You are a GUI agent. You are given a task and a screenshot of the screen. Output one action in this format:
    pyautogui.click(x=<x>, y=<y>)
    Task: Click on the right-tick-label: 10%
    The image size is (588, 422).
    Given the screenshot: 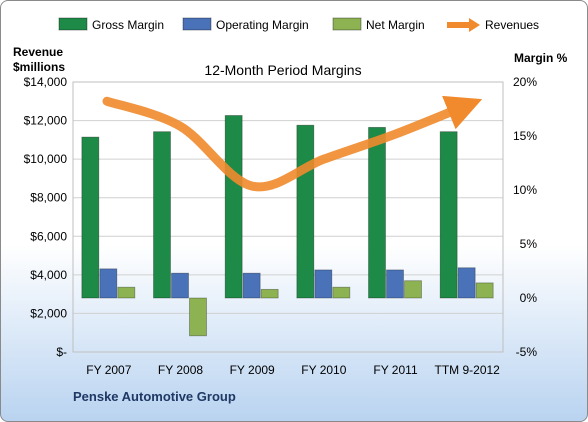 What is the action you would take?
    pyautogui.click(x=525, y=190)
    